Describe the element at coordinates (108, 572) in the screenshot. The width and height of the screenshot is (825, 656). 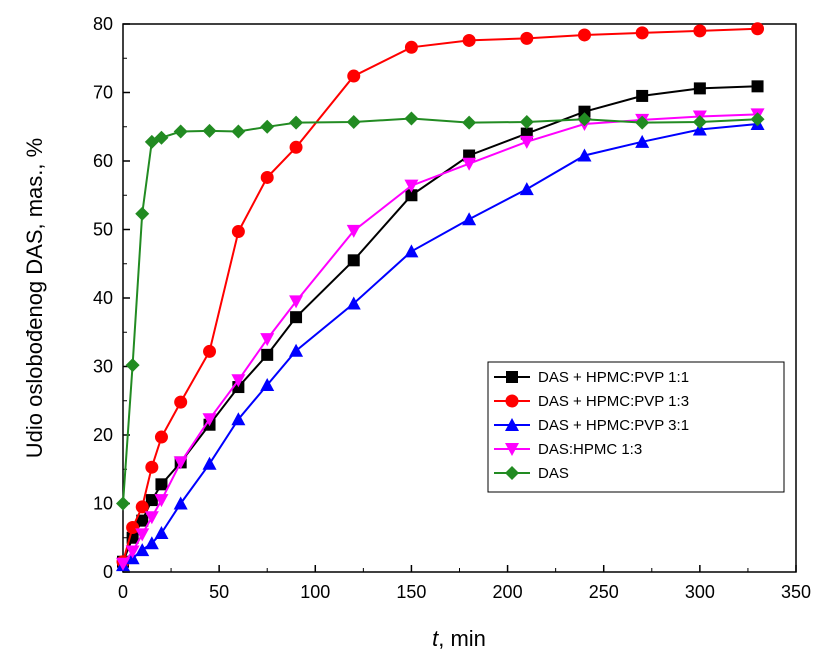
I see `y-tick-label: 0` at that location.